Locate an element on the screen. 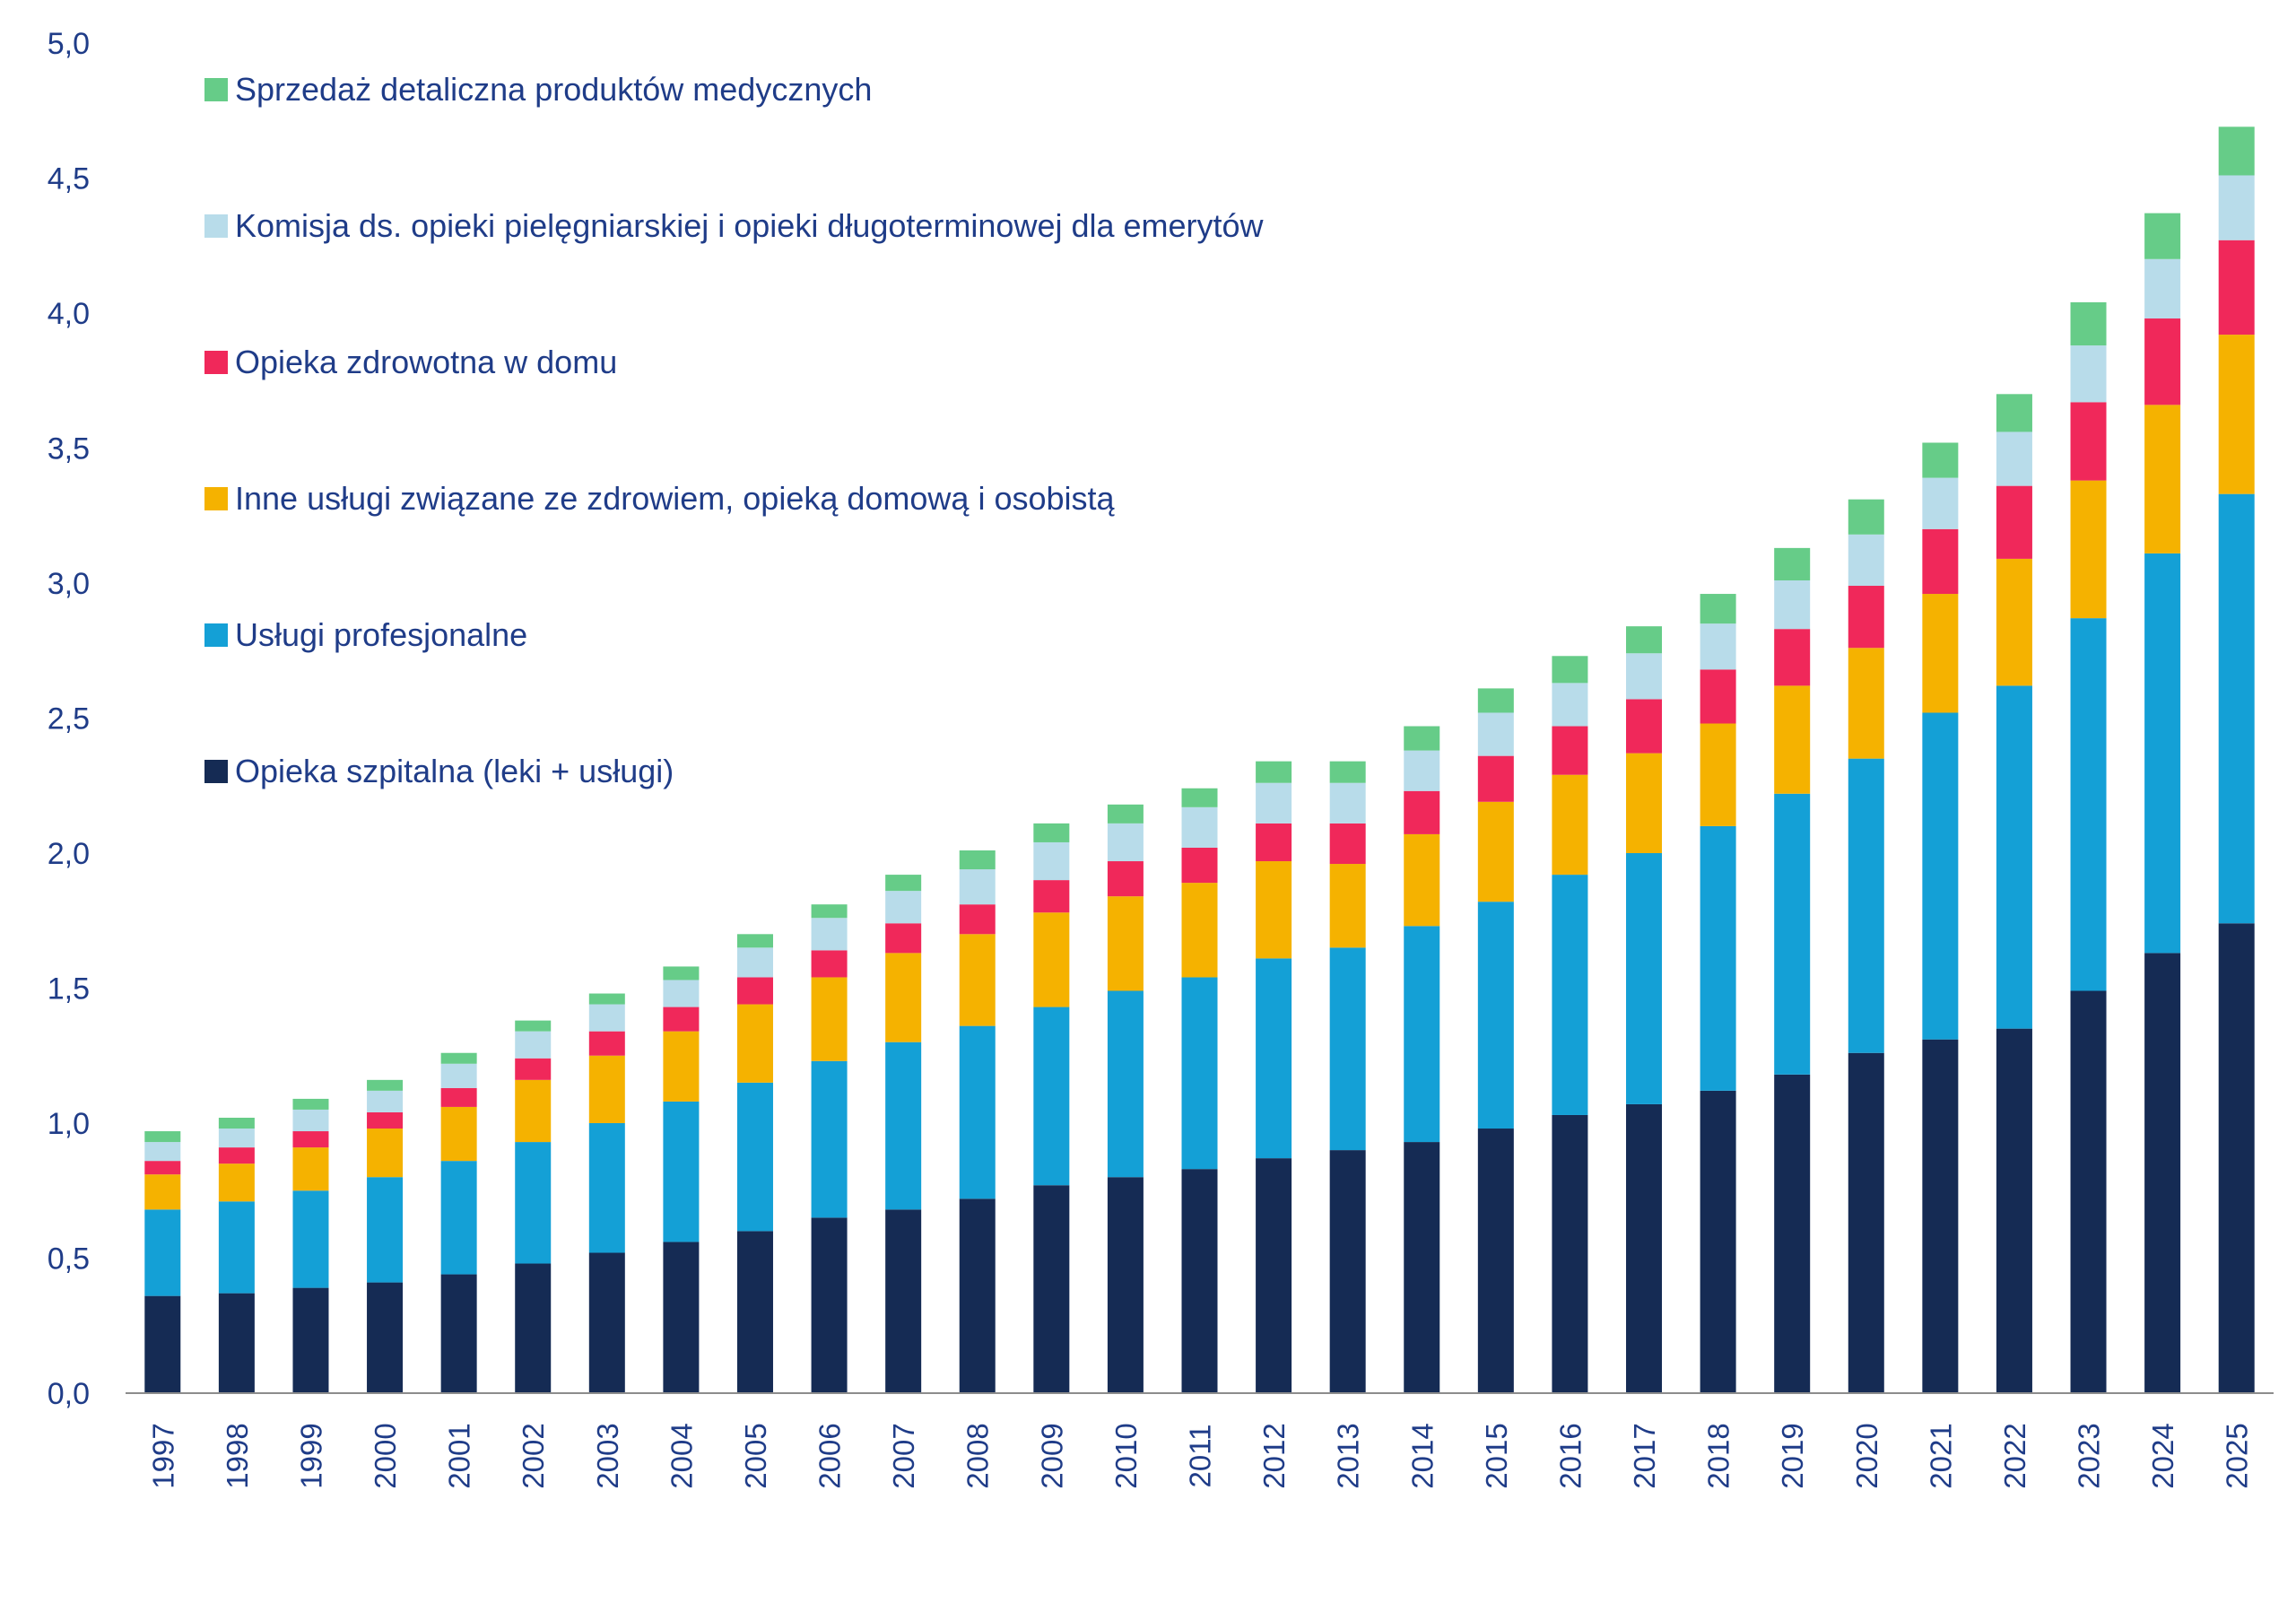  bar-segment-2002-s1 is located at coordinates (533, 1203).